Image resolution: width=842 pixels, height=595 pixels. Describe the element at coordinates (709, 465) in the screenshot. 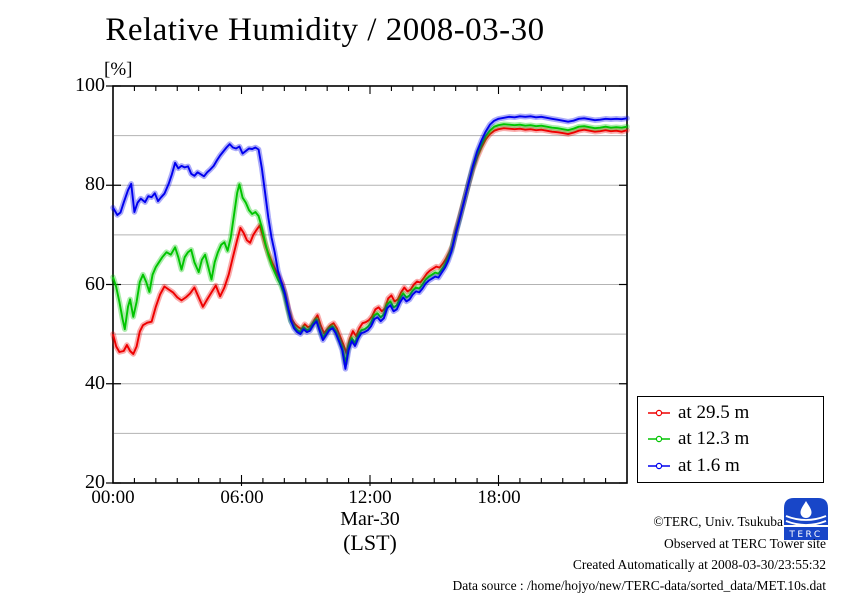

I see `legend-label: at 1.6 m` at that location.